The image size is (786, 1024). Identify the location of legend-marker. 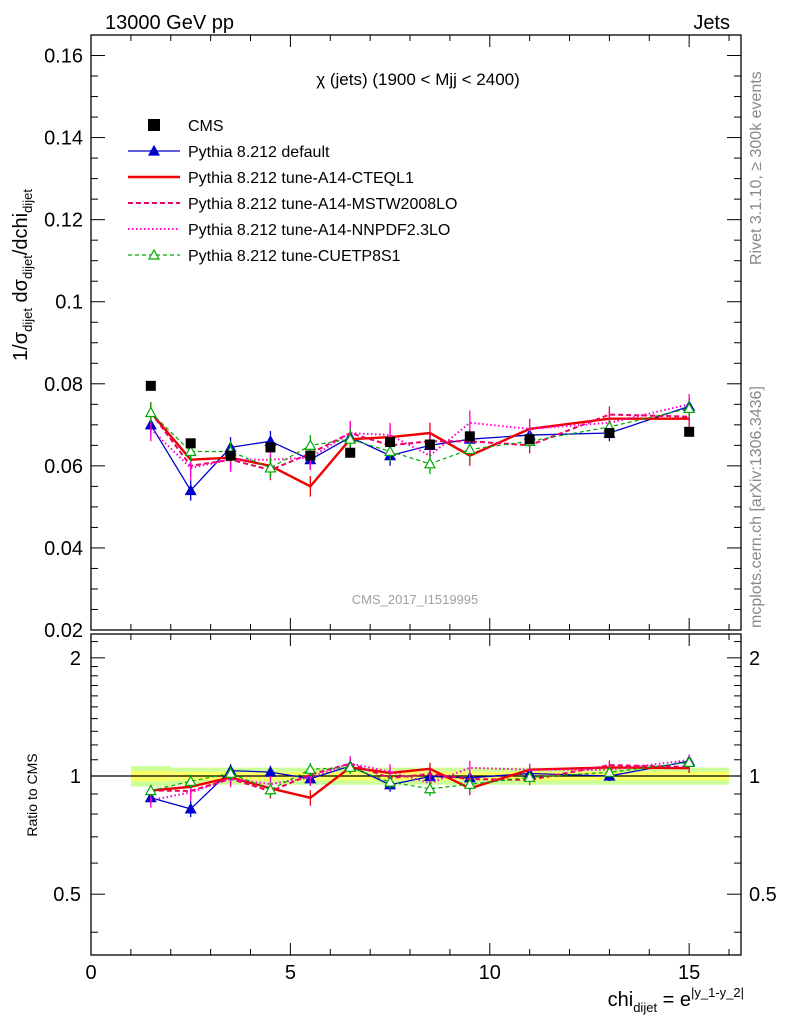
(154, 125).